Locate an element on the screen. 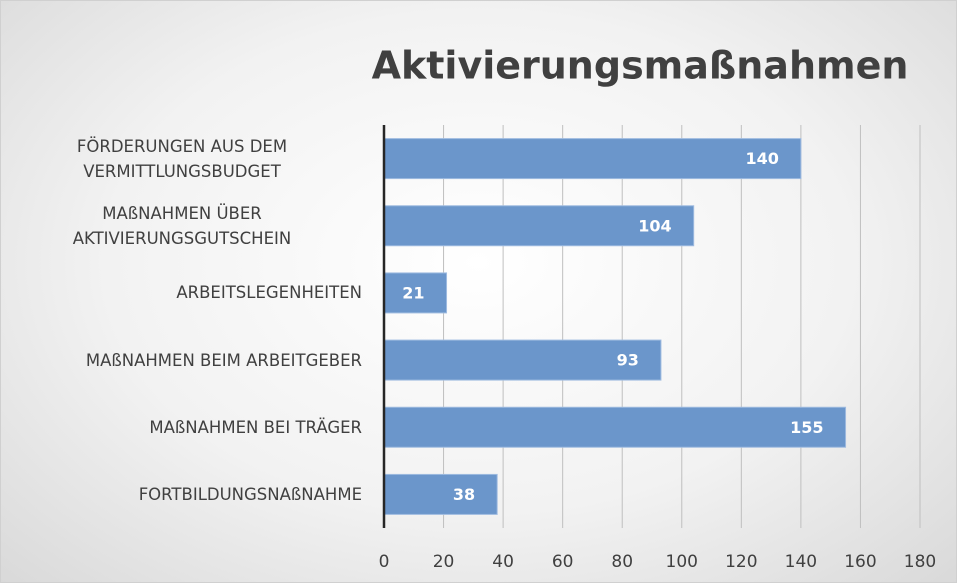 The image size is (957, 583). y-tick-label: MAßNAHMEN ÜBER AKTIVIERUNGSGUTSCHEIN is located at coordinates (182, 225).